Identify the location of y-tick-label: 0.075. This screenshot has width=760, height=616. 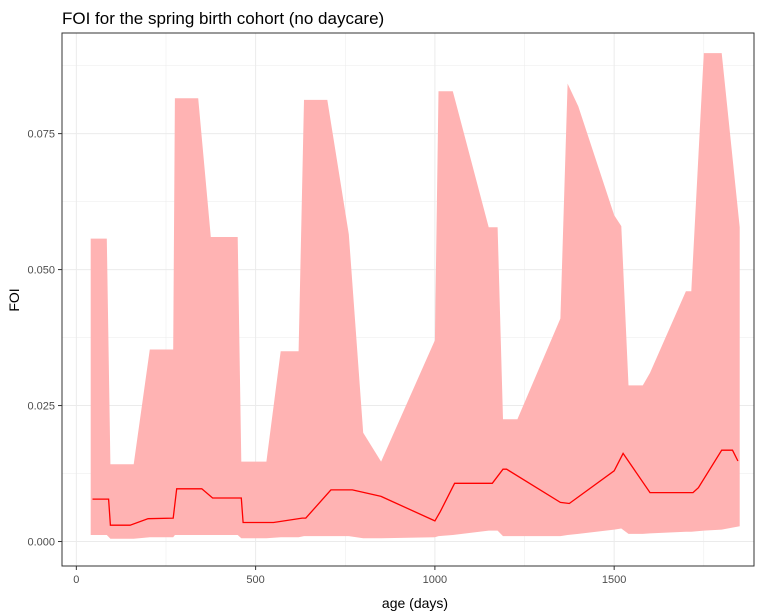
(41, 135).